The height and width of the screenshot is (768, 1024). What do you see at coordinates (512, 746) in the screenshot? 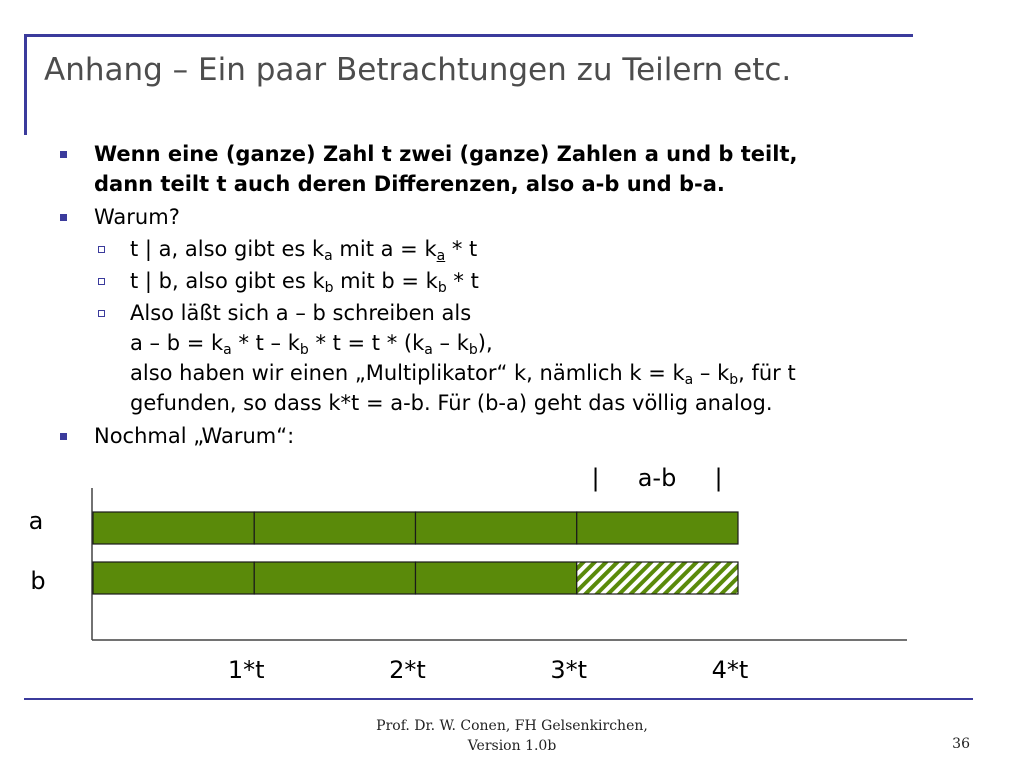
I see `footer-version: Version 1.0b` at bounding box center [512, 746].